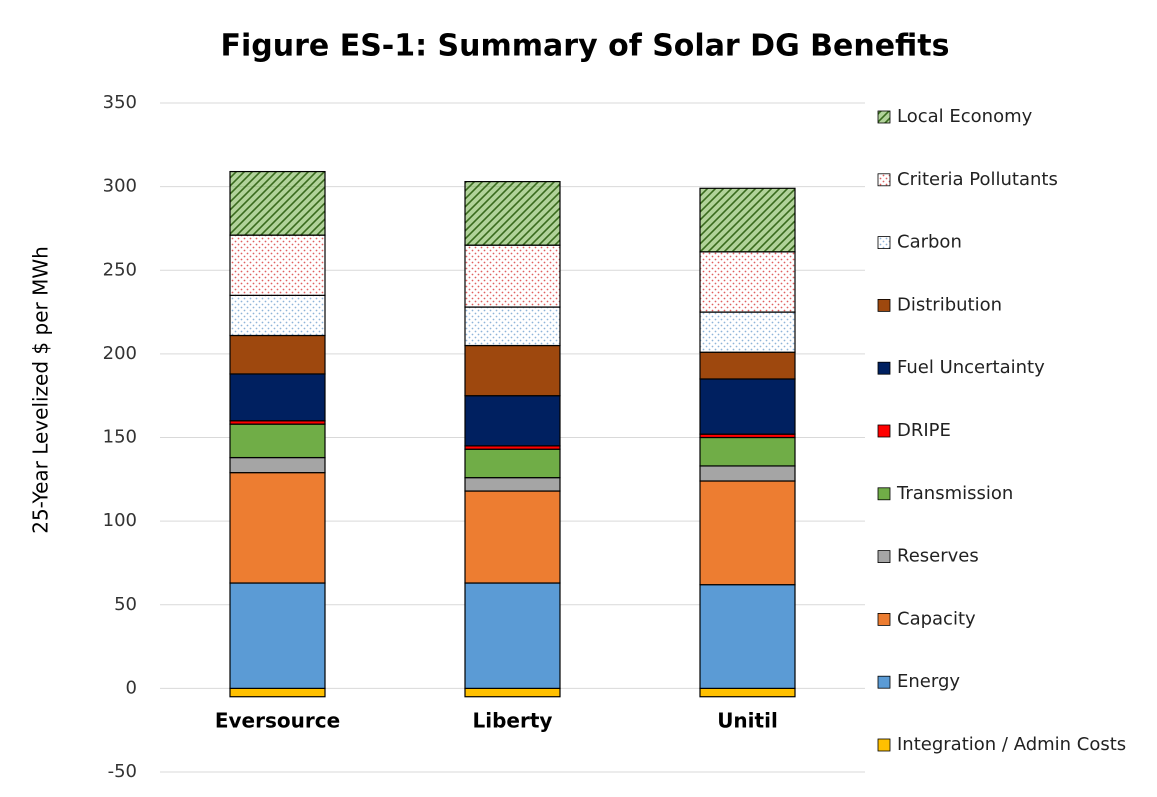  What do you see at coordinates (120, 186) in the screenshot?
I see `y-tick-label: 300` at bounding box center [120, 186].